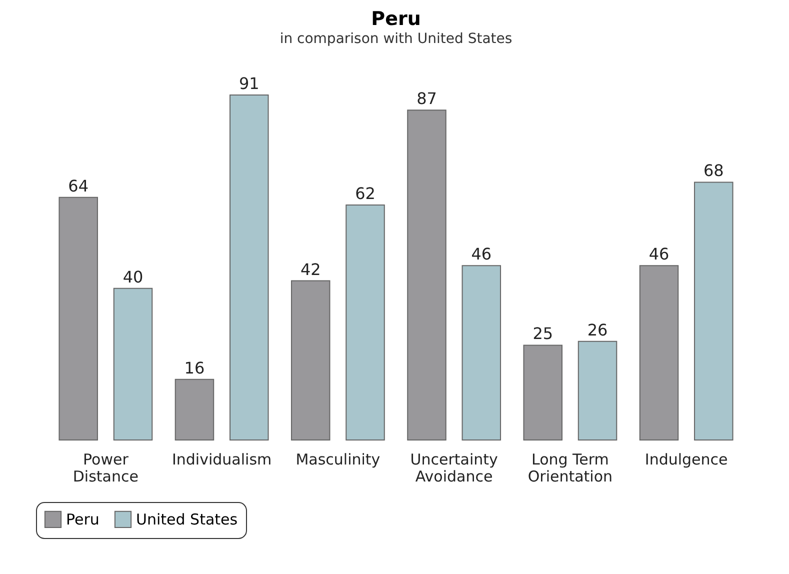 This screenshot has height=574, width=789. Describe the element at coordinates (396, 39) in the screenshot. I see `chart-subtitle: in comparison with United States` at that location.